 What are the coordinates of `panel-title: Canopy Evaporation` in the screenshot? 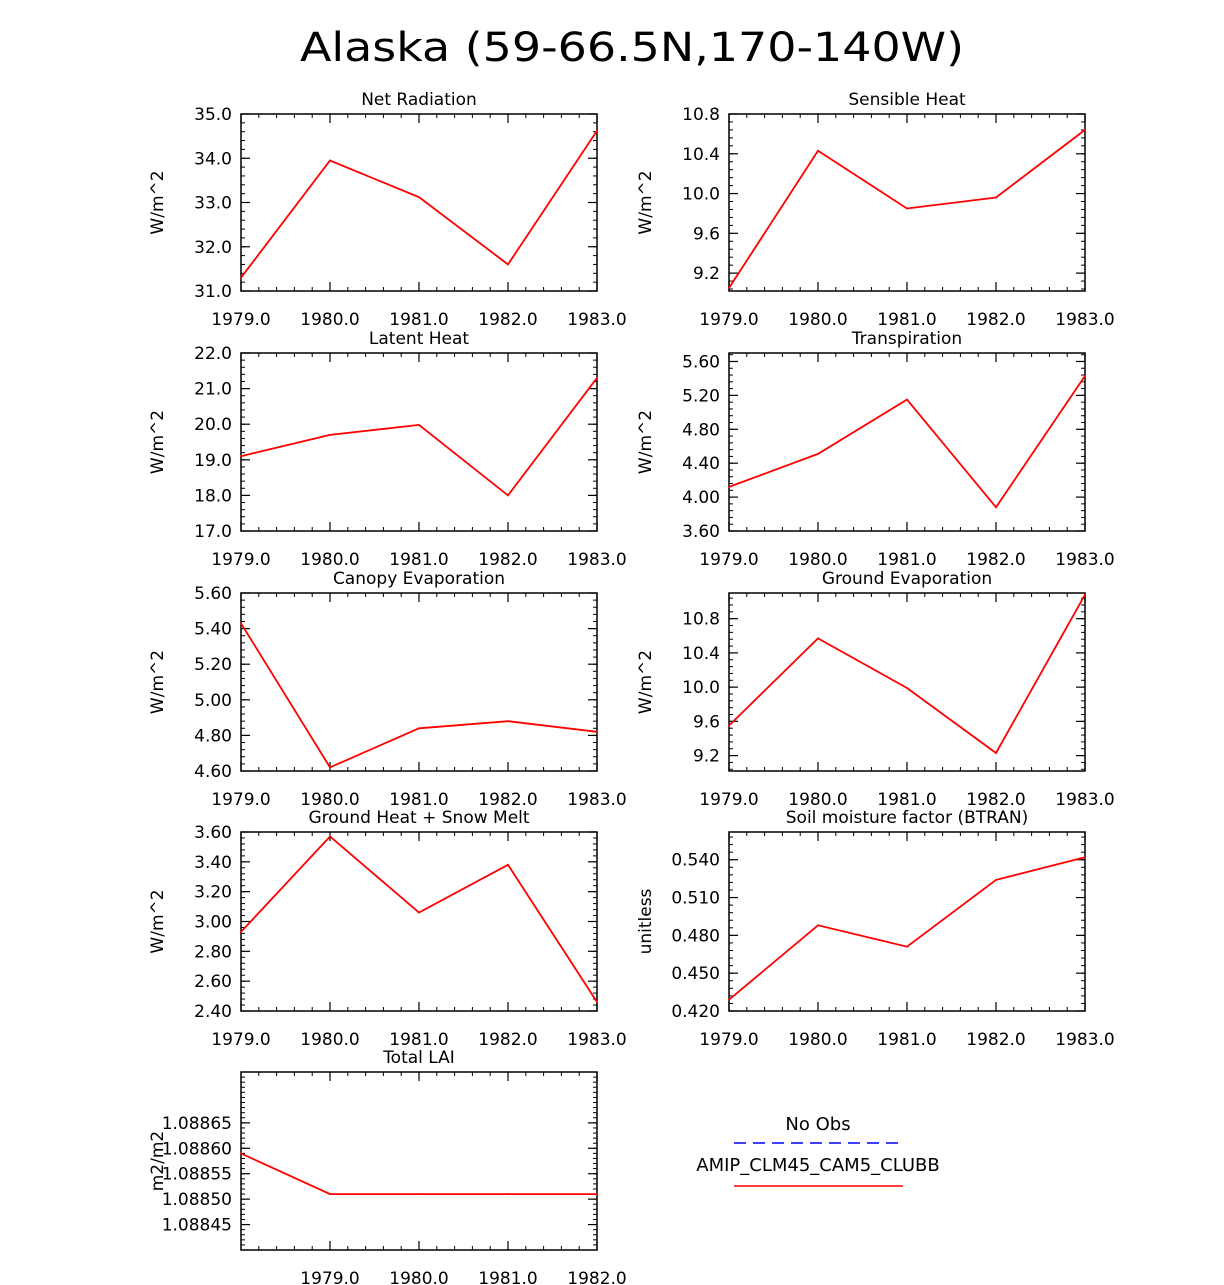 It's located at (419, 579).